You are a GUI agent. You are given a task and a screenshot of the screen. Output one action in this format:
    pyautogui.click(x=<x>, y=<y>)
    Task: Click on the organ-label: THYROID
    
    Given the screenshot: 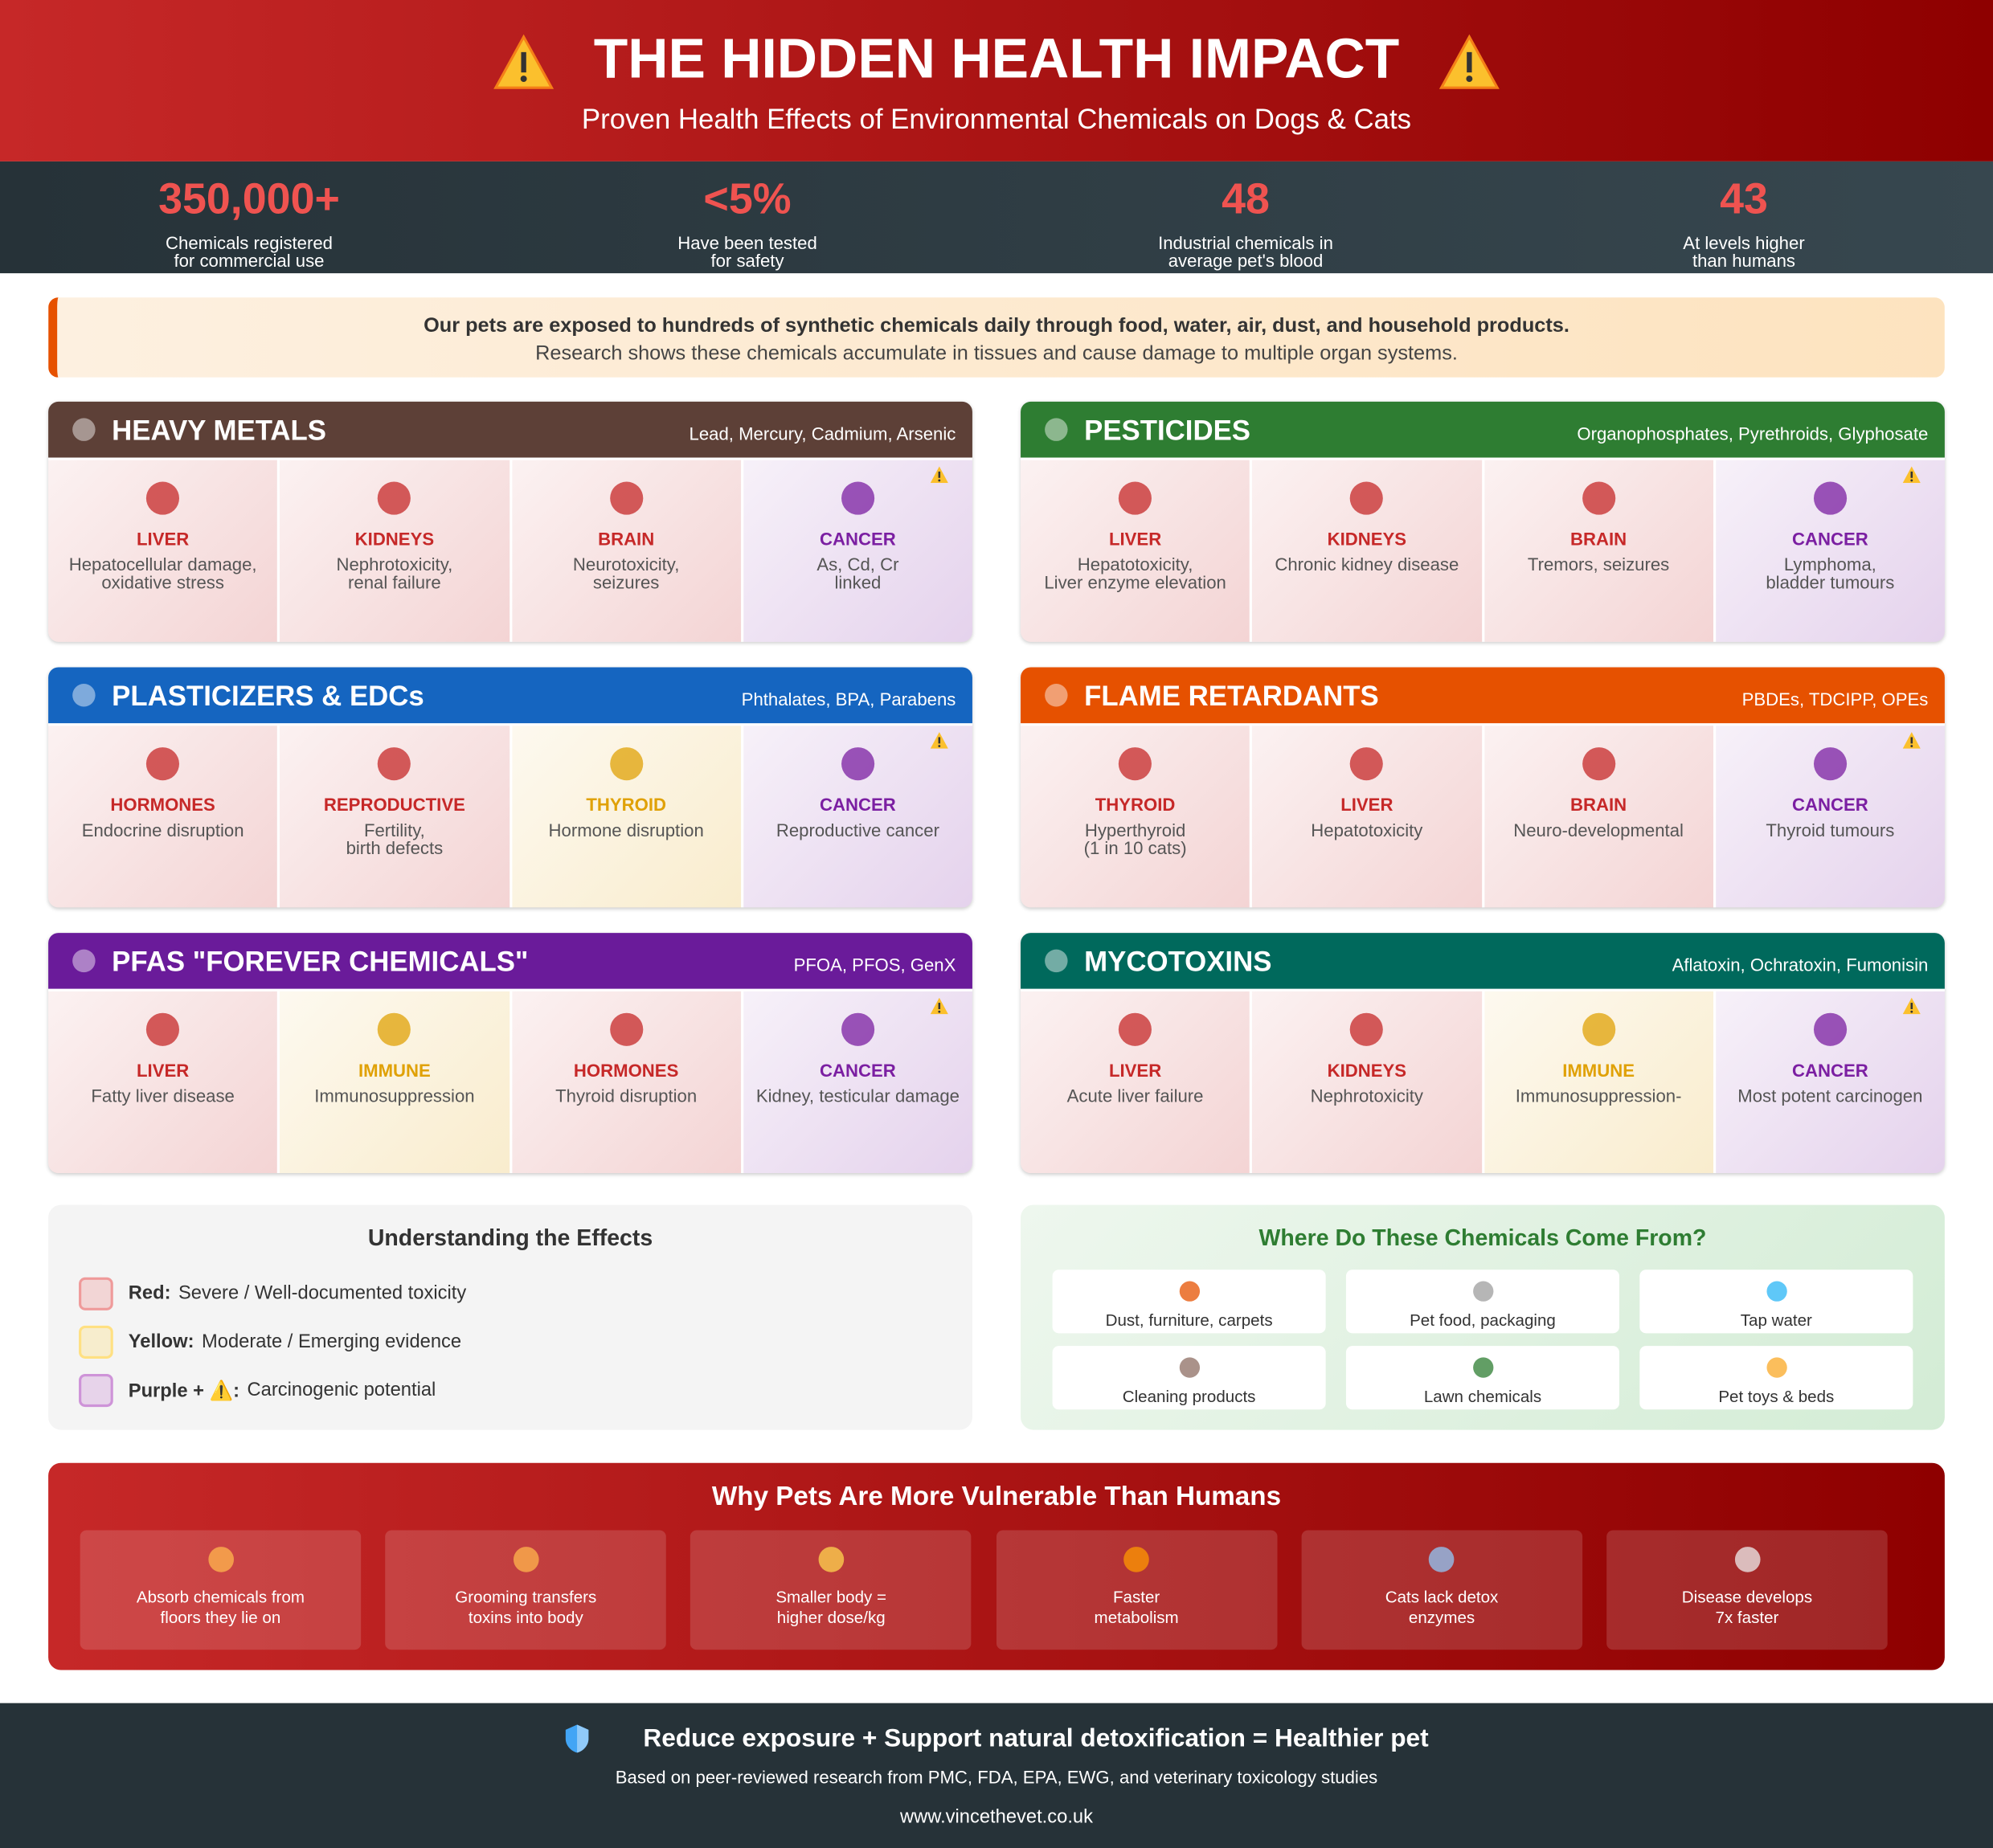 What is the action you would take?
    pyautogui.click(x=1135, y=804)
    